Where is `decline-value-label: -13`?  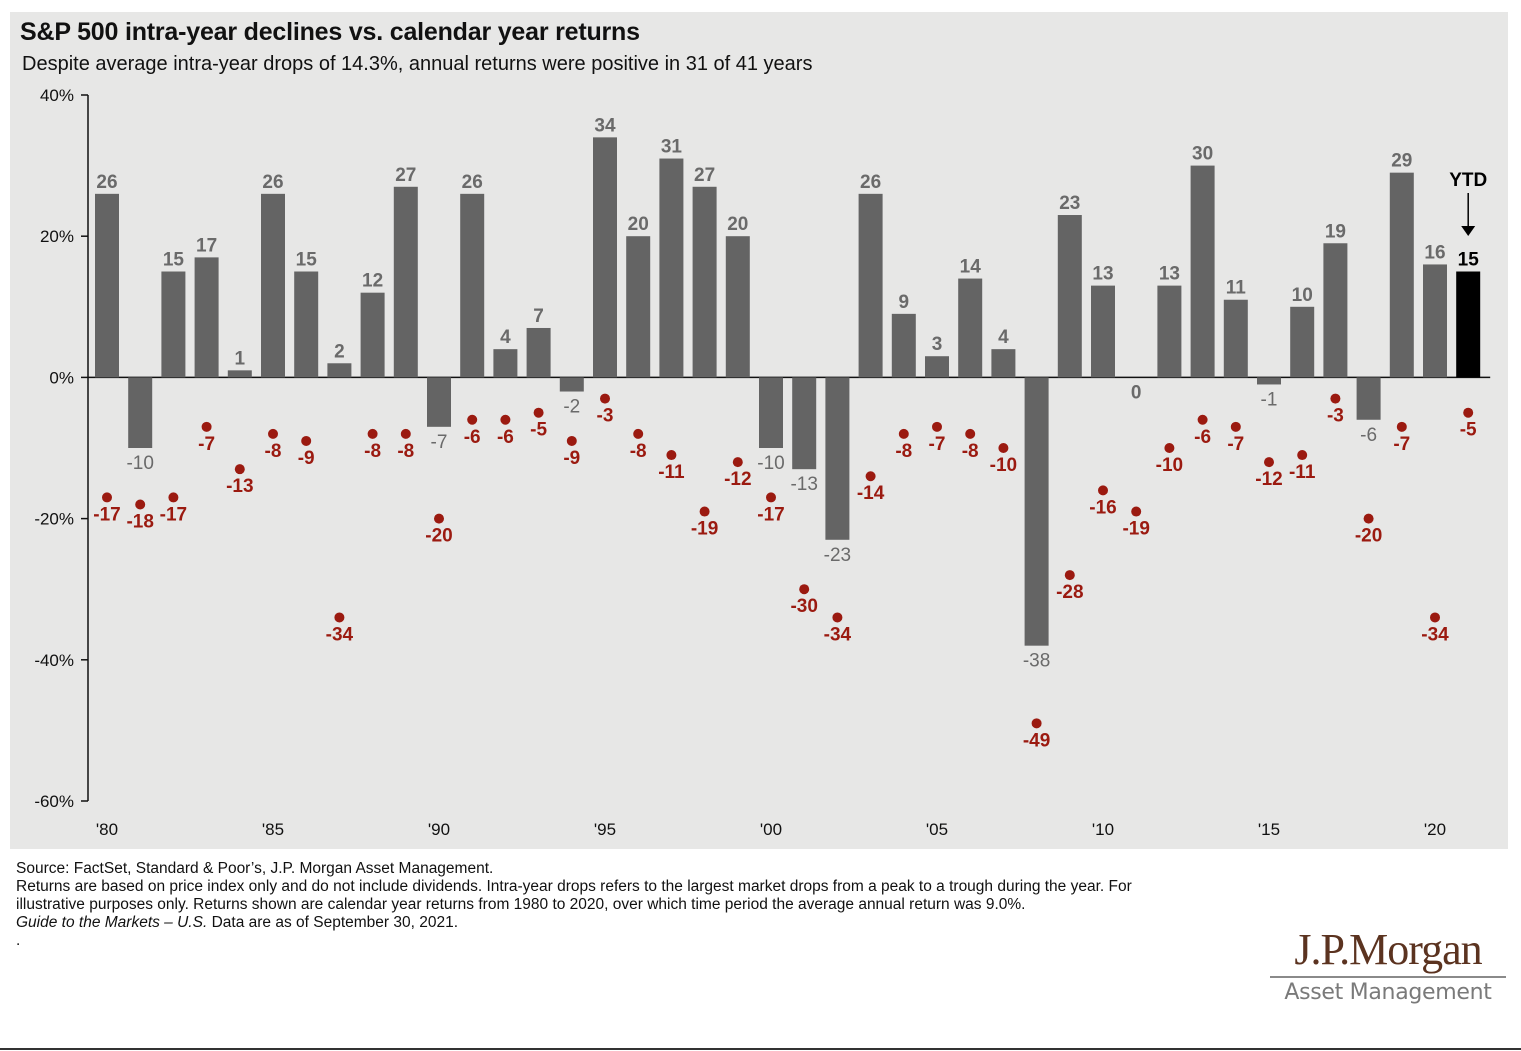
decline-value-label: -13 is located at coordinates (239, 486).